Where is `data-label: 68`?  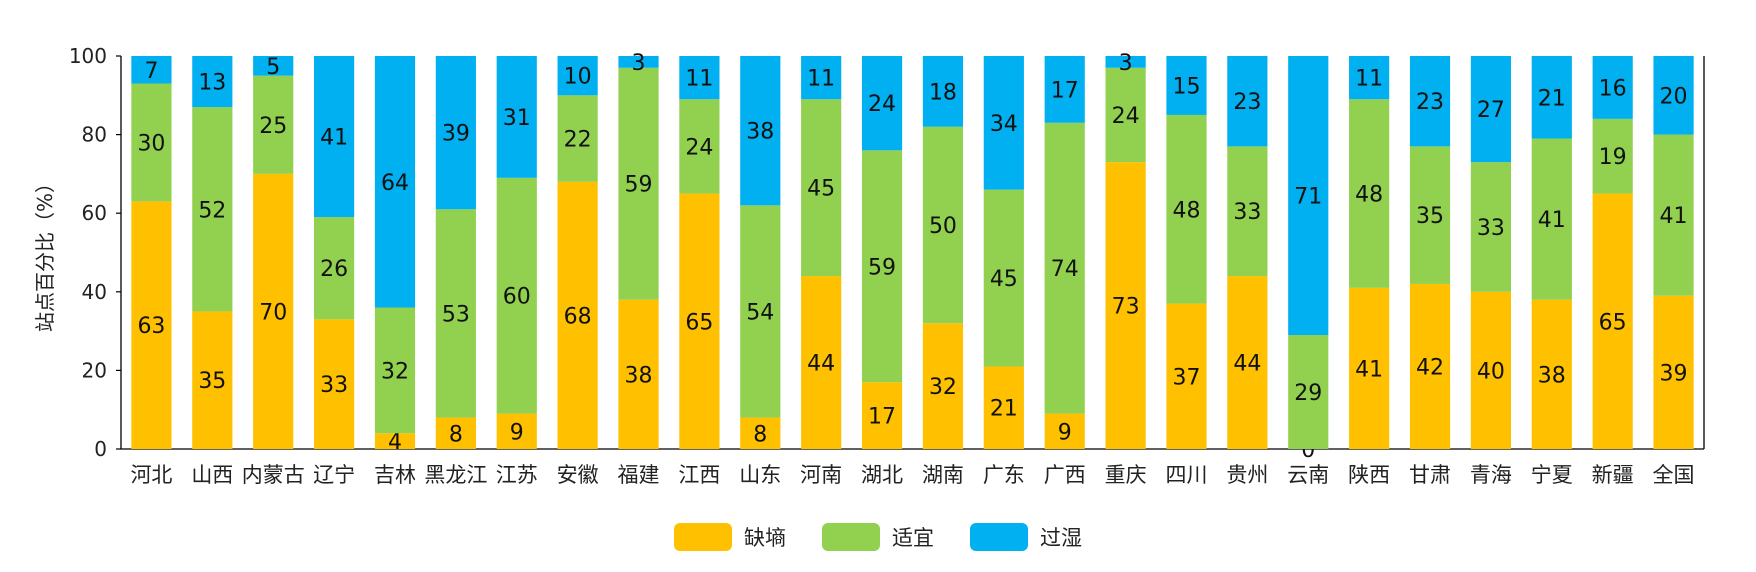
data-label: 68 is located at coordinates (578, 316).